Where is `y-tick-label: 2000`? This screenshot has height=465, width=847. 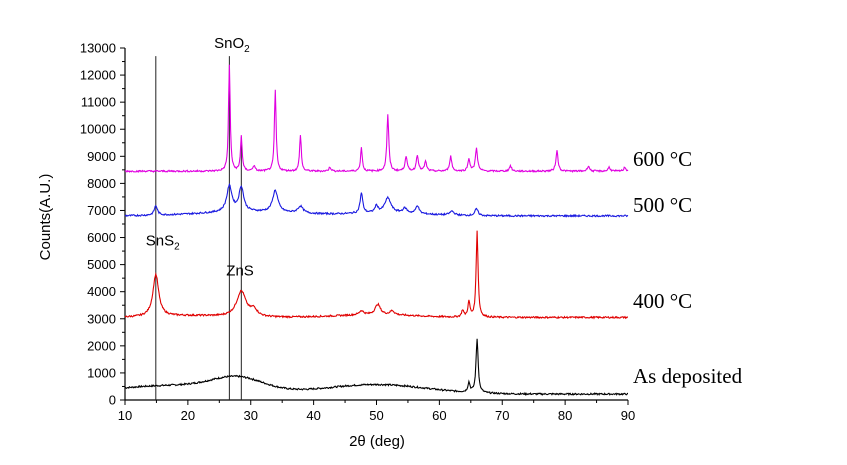 y-tick-label: 2000 is located at coordinates (101, 345).